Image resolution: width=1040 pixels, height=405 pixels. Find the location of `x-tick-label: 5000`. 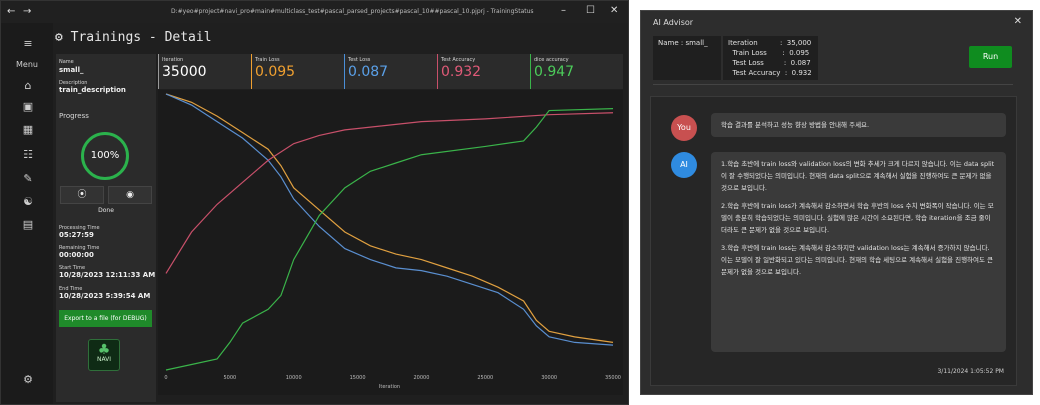

x-tick-label: 5000 is located at coordinates (229, 378).